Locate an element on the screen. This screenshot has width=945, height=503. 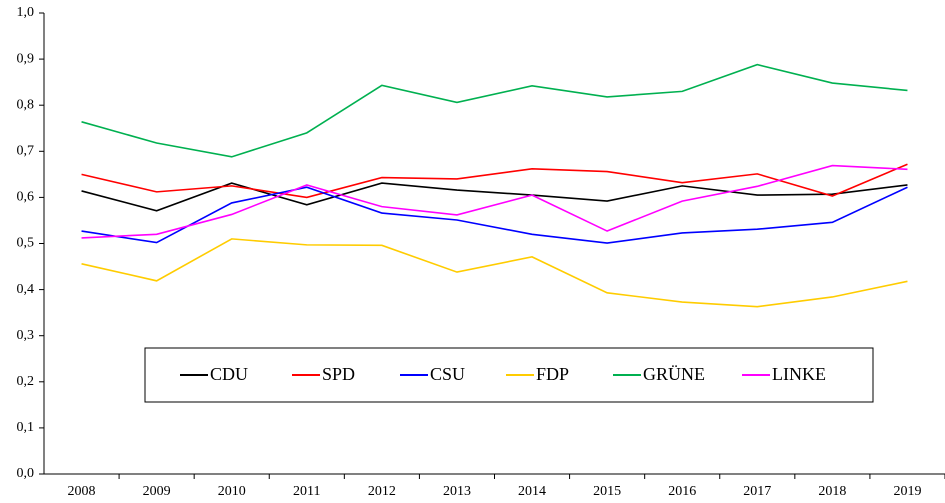
y-tick-label: 0,5 is located at coordinates (26, 243).